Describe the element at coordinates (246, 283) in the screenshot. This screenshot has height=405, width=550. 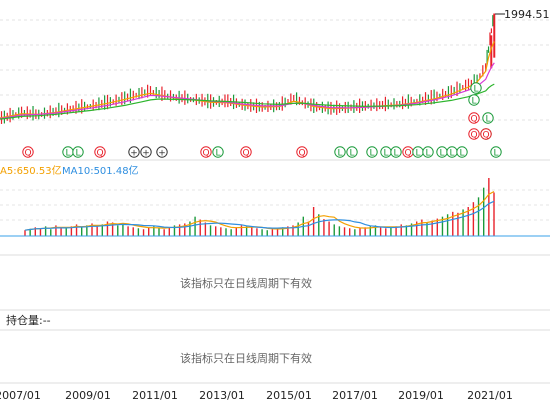
I see `indicator-message: 该指标只在日线周期下有效` at that location.